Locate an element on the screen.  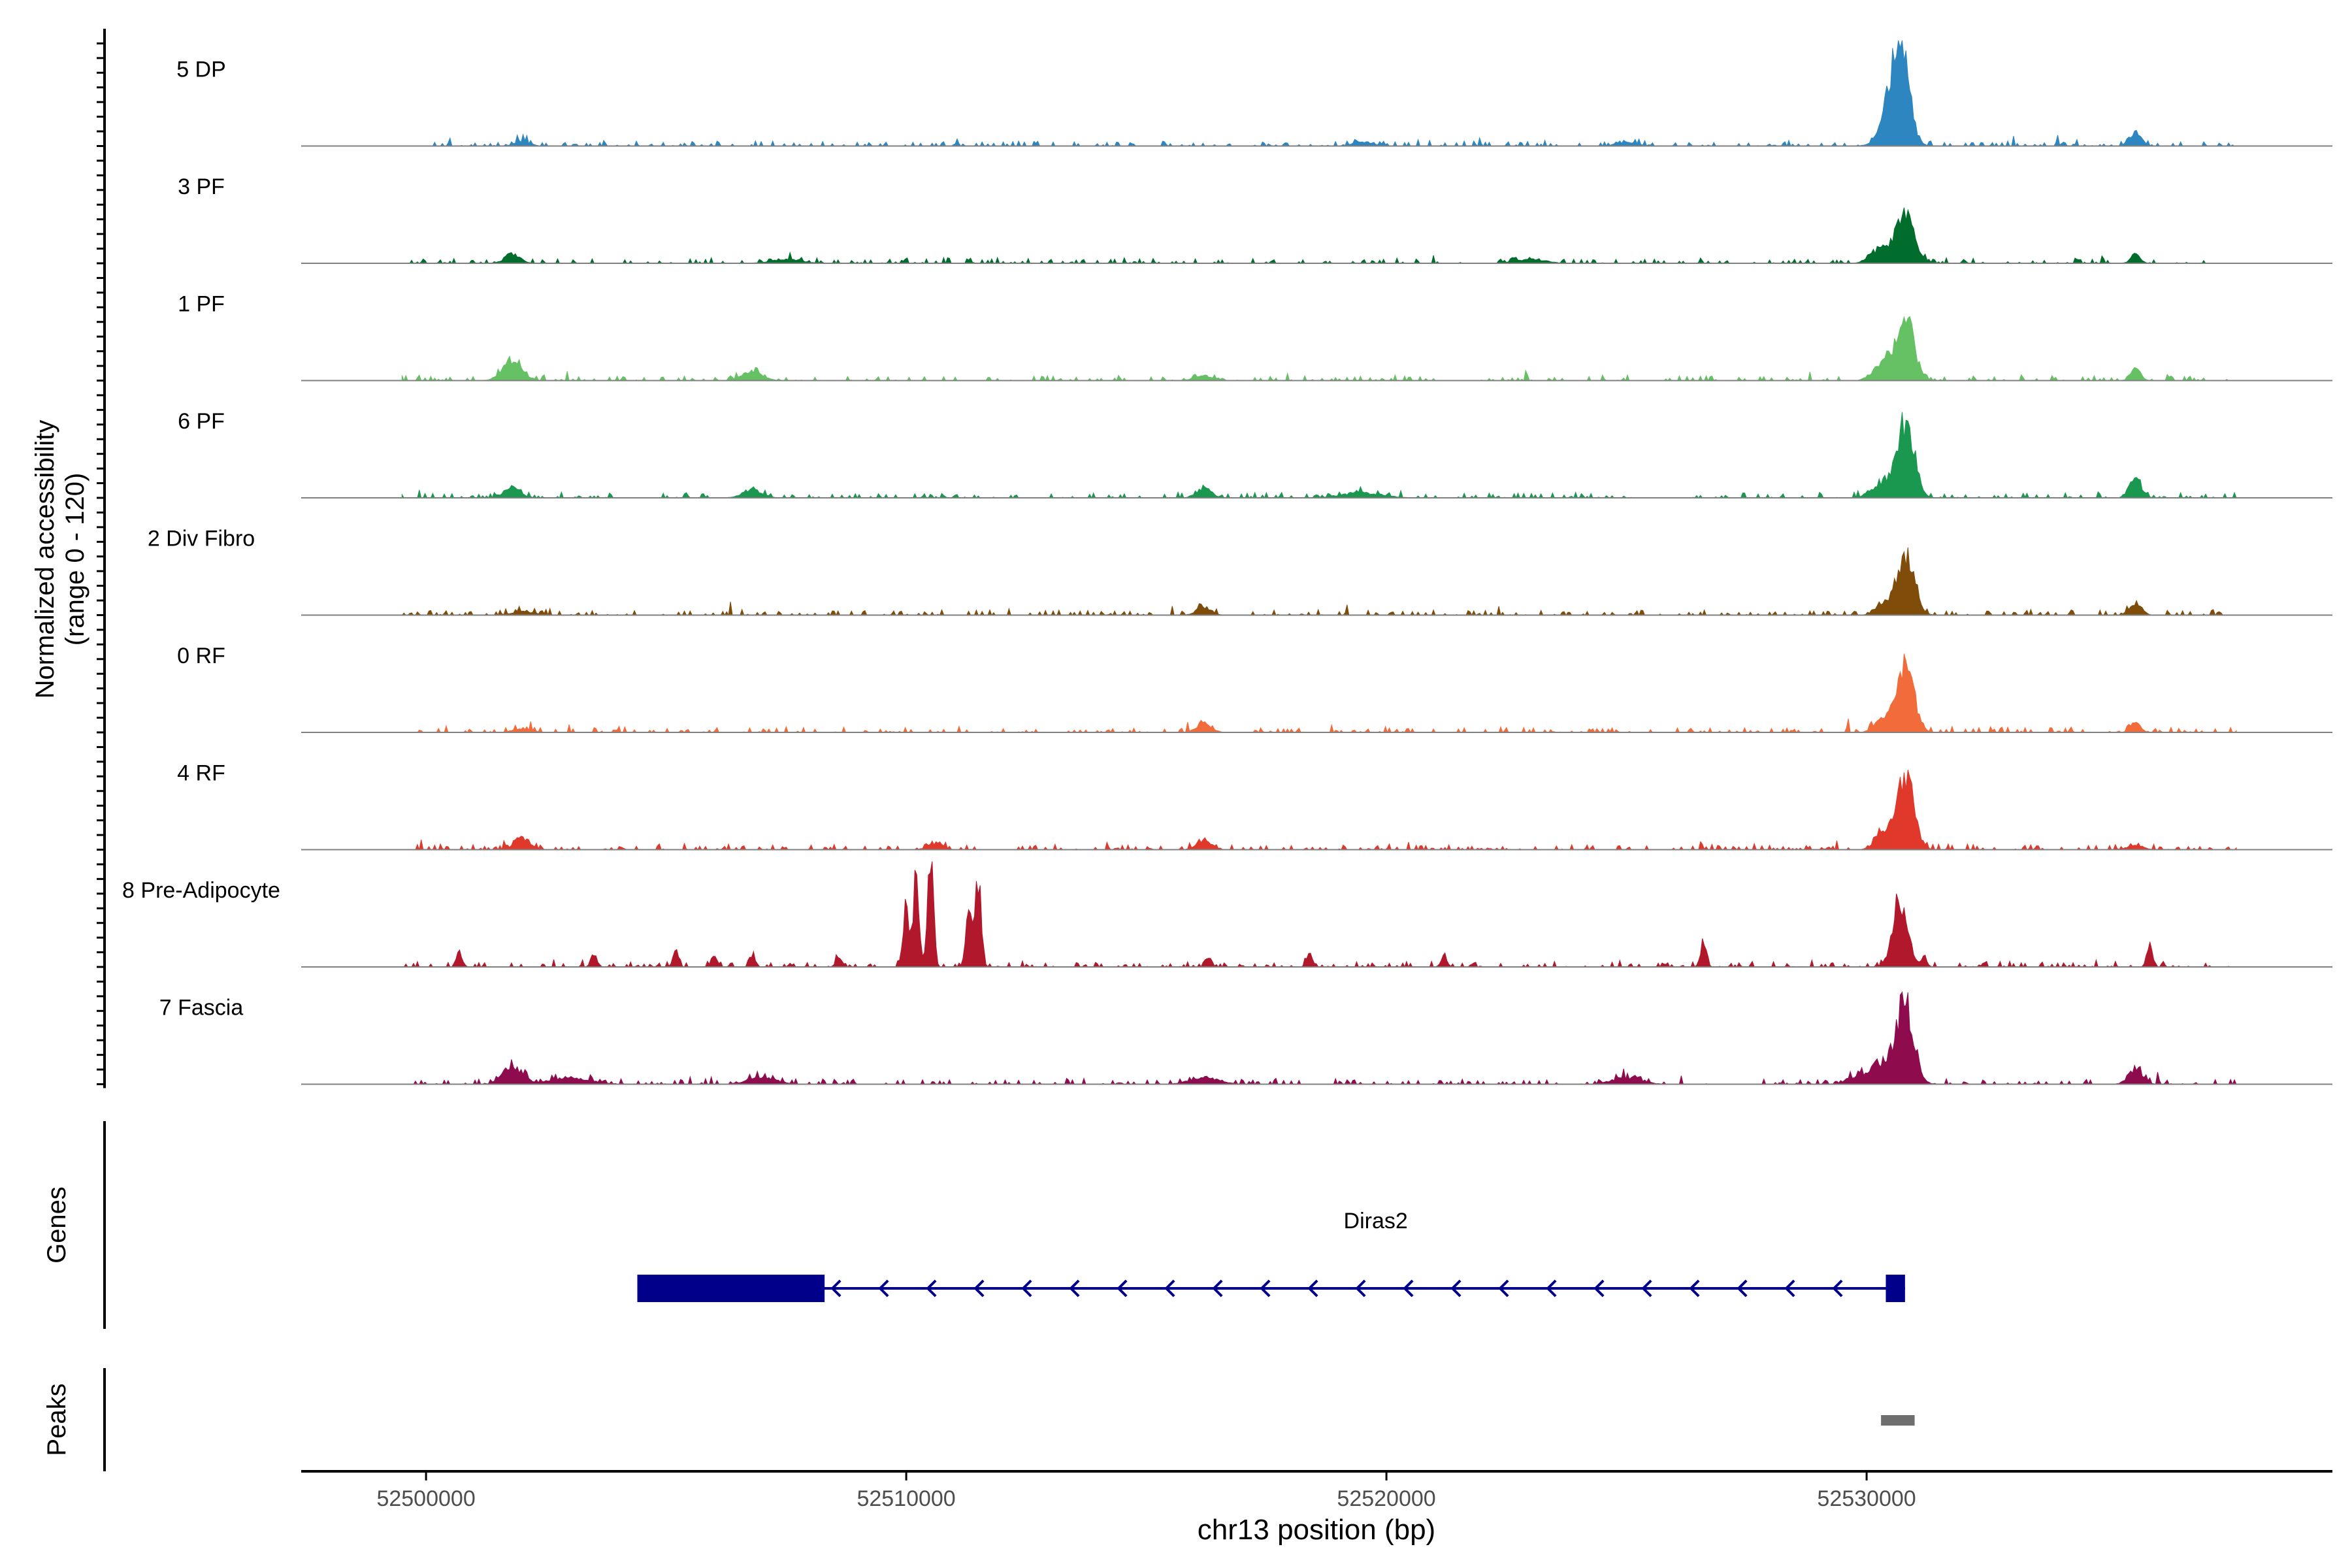
peak-track is located at coordinates (1898, 1420).